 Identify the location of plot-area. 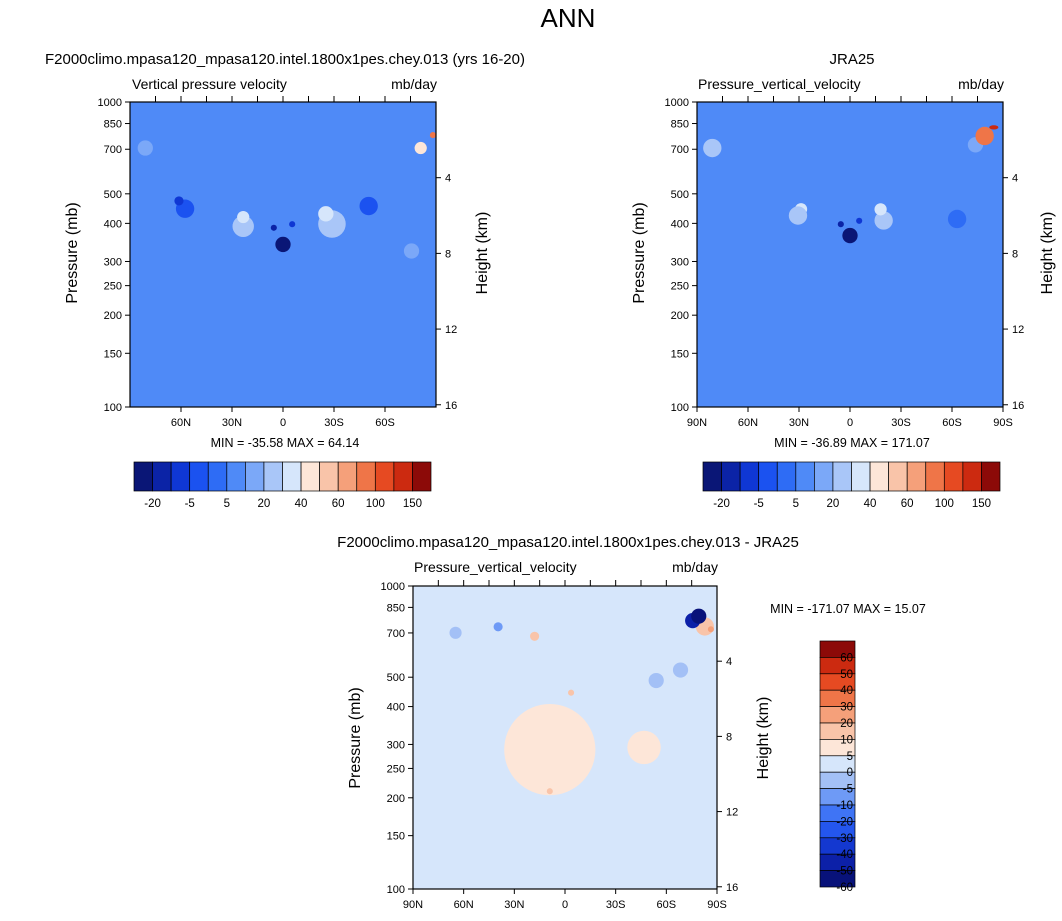
(283, 254).